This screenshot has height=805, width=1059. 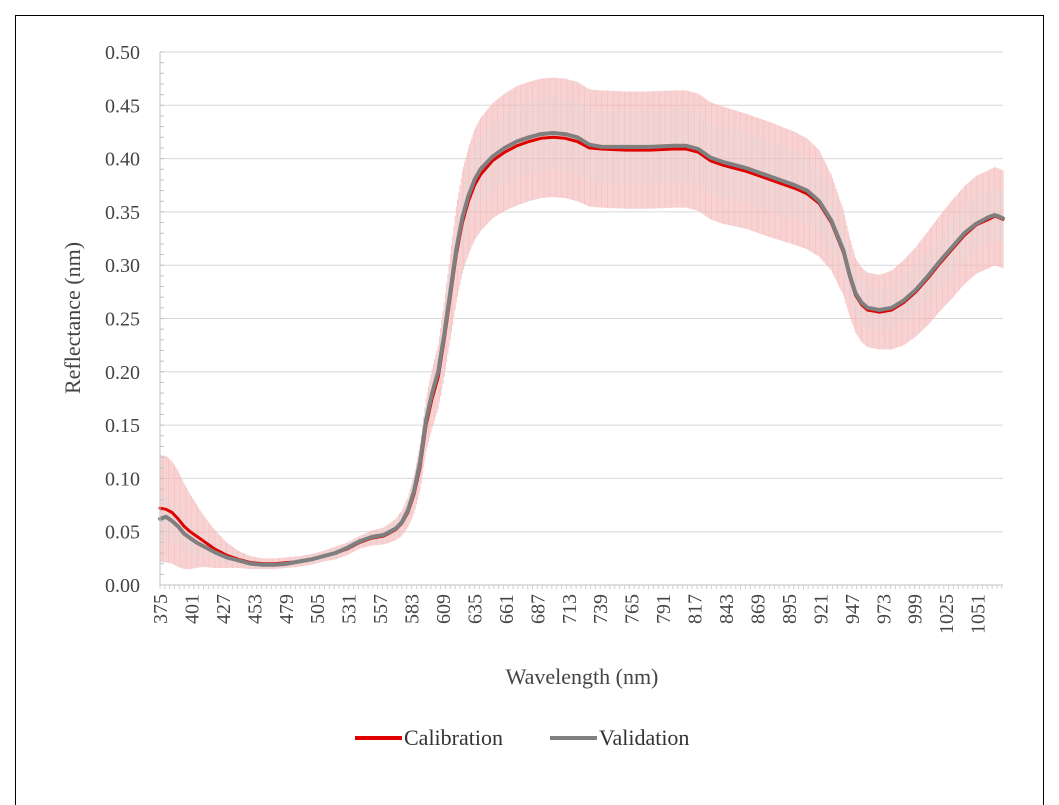 I want to click on x-tick-label: 609, so click(x=444, y=609).